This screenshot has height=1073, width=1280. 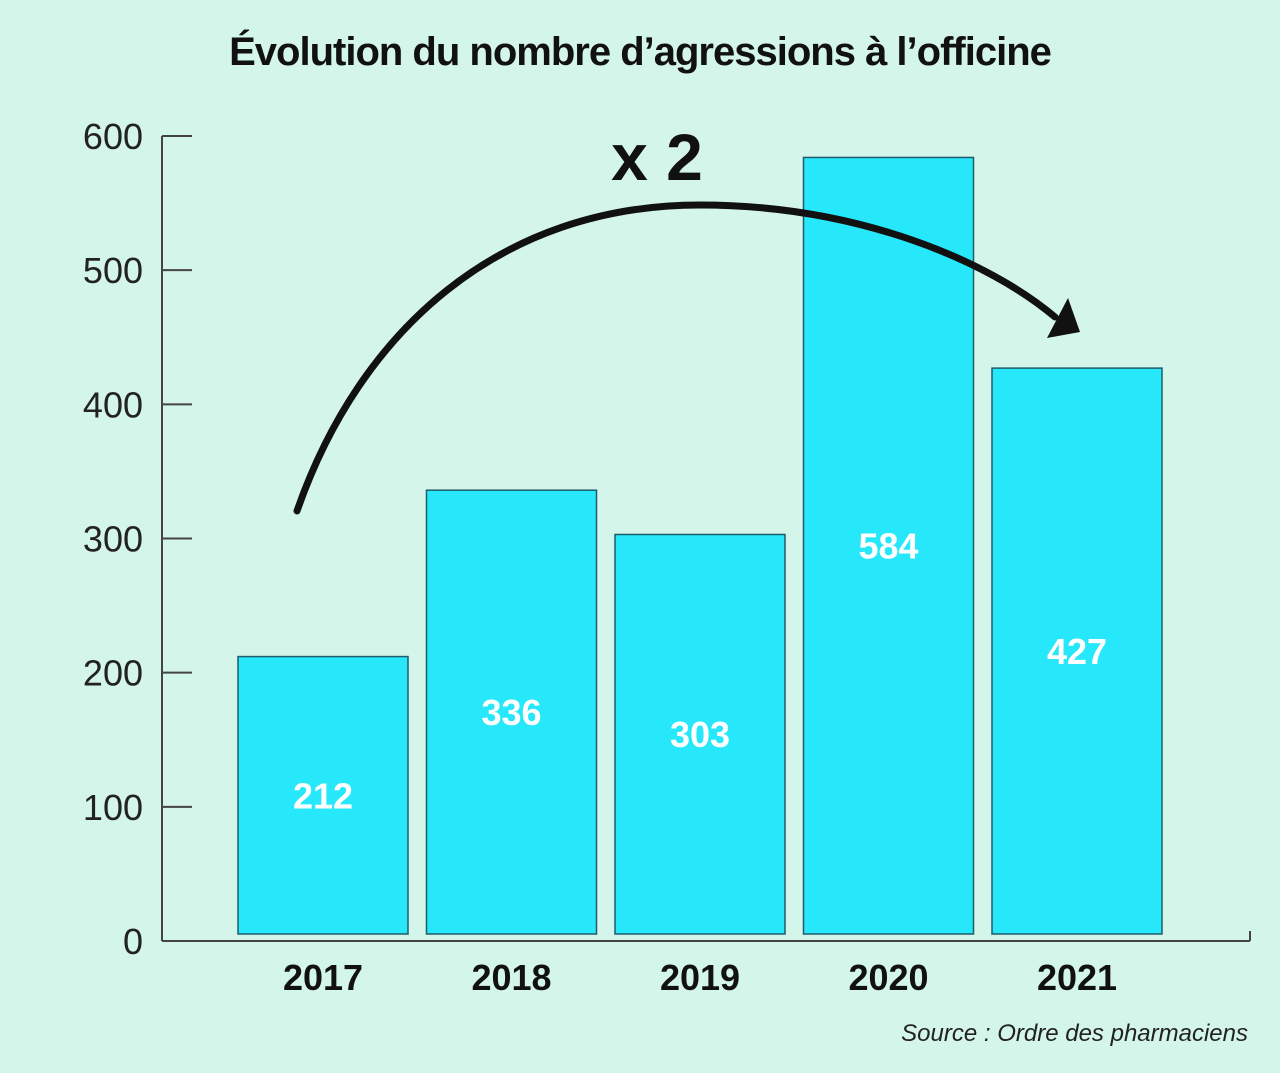 What do you see at coordinates (511, 977) in the screenshot?
I see `x-tick-label: 2018` at bounding box center [511, 977].